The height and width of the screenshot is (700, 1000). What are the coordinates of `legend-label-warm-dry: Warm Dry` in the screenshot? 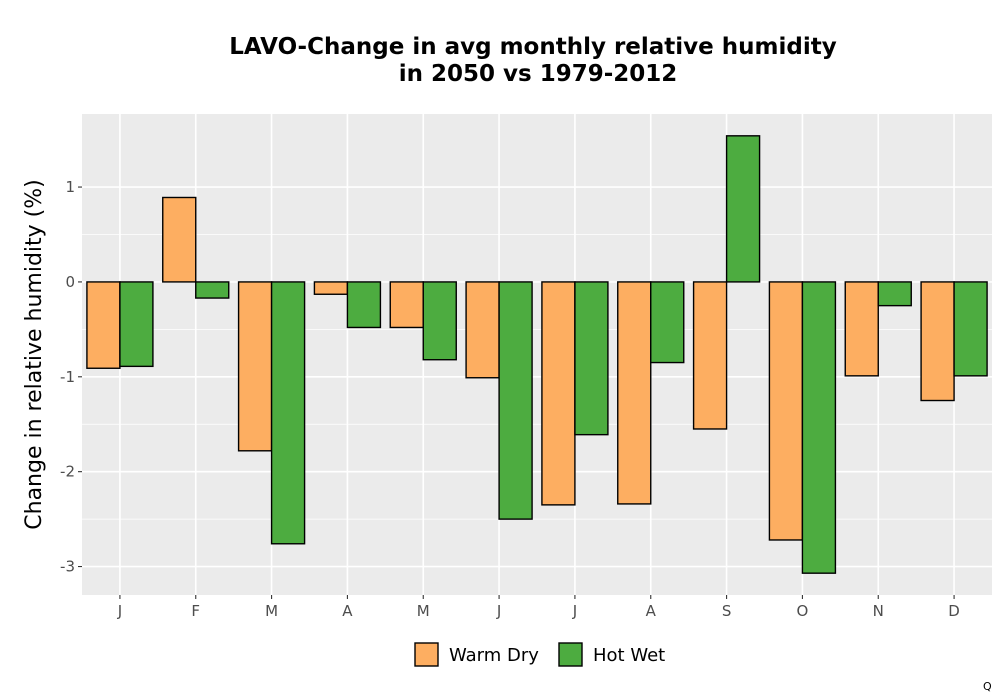 It's located at (494, 655).